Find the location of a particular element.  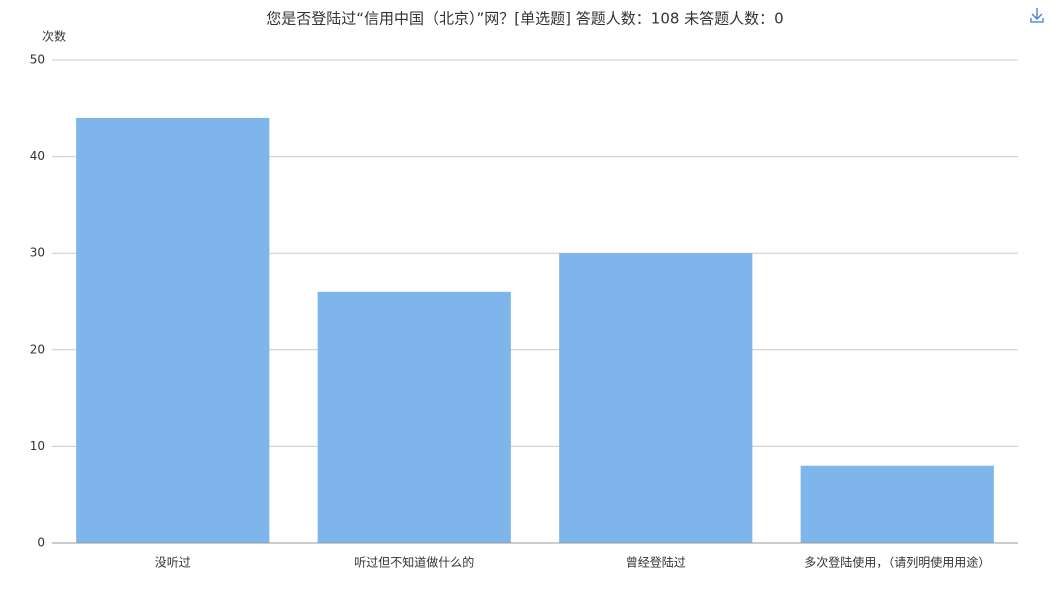

y-tick-label: 50 is located at coordinates (37, 60).